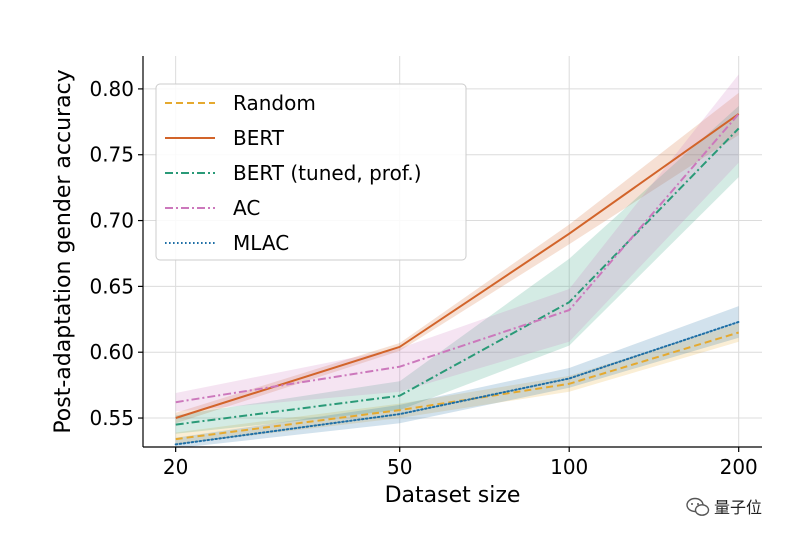 This screenshot has width=808, height=542. I want to click on legend-box, so click(311, 172).